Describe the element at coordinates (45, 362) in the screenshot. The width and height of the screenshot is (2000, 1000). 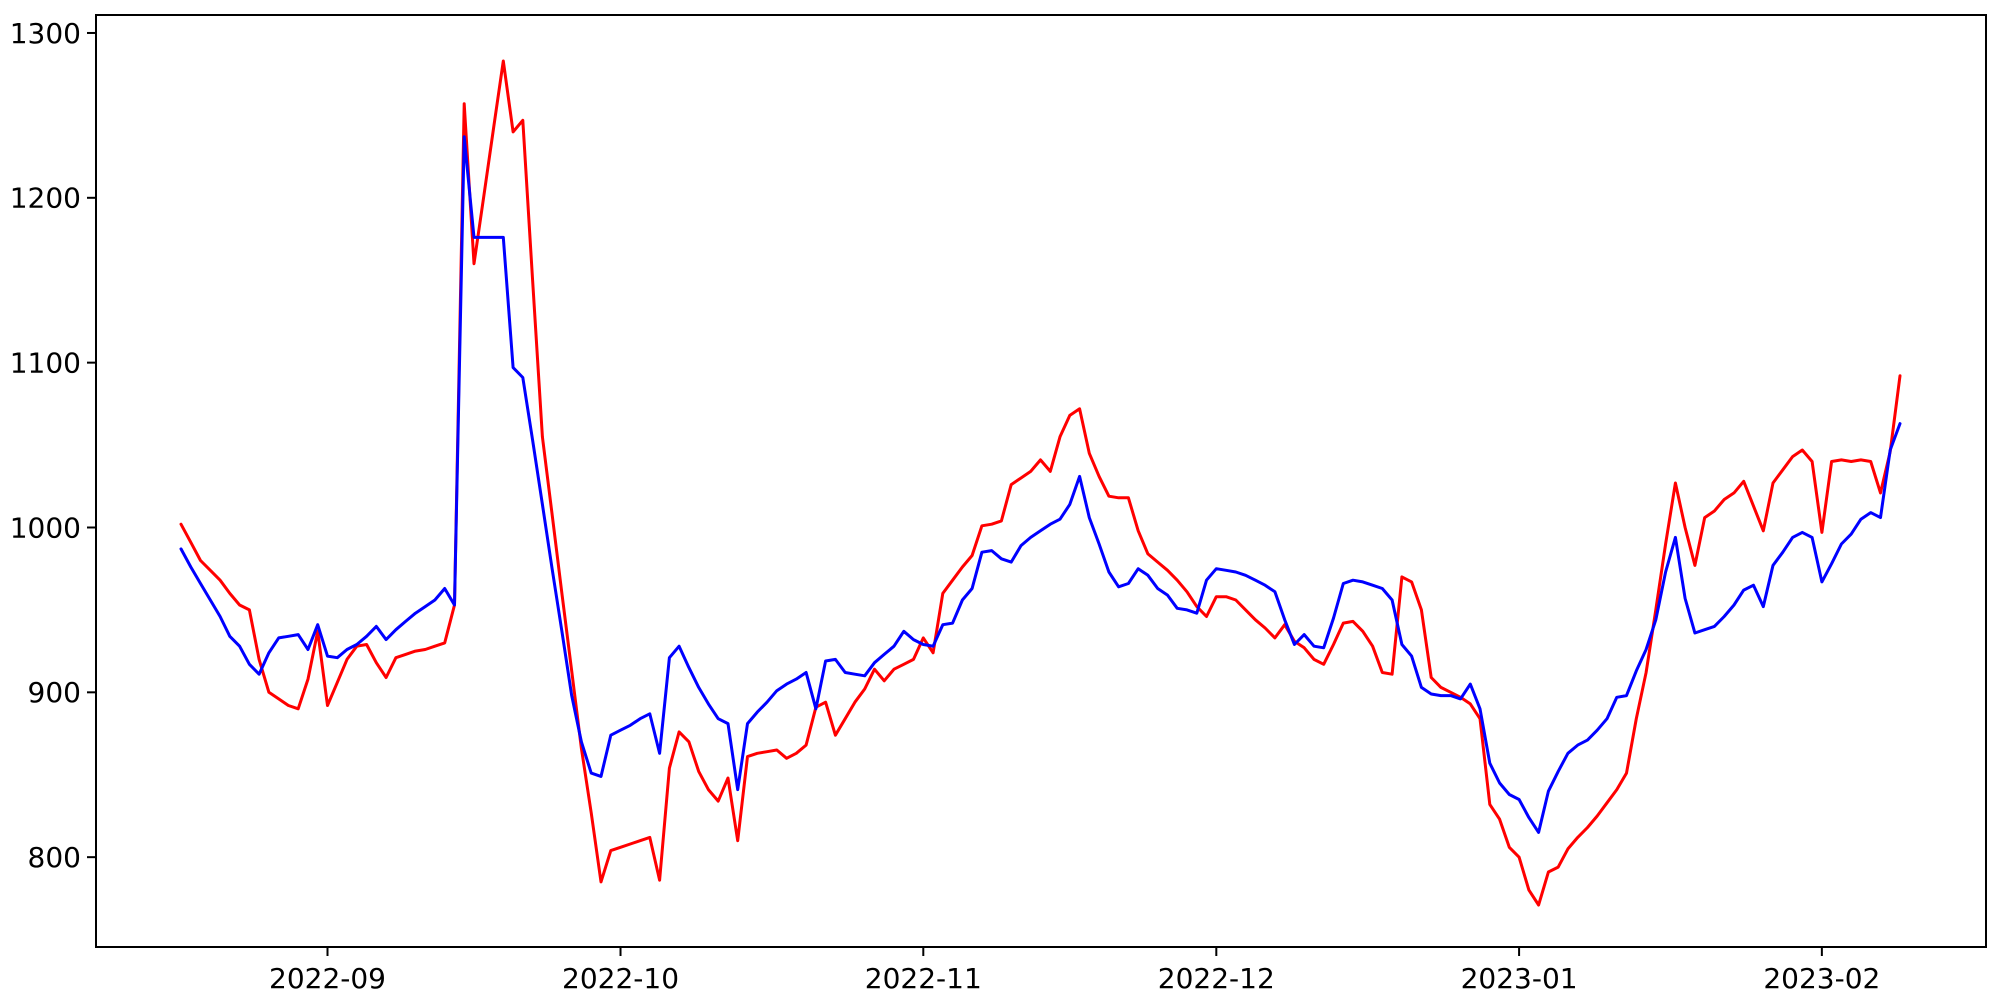
I see `y-tick-label: 1100` at that location.